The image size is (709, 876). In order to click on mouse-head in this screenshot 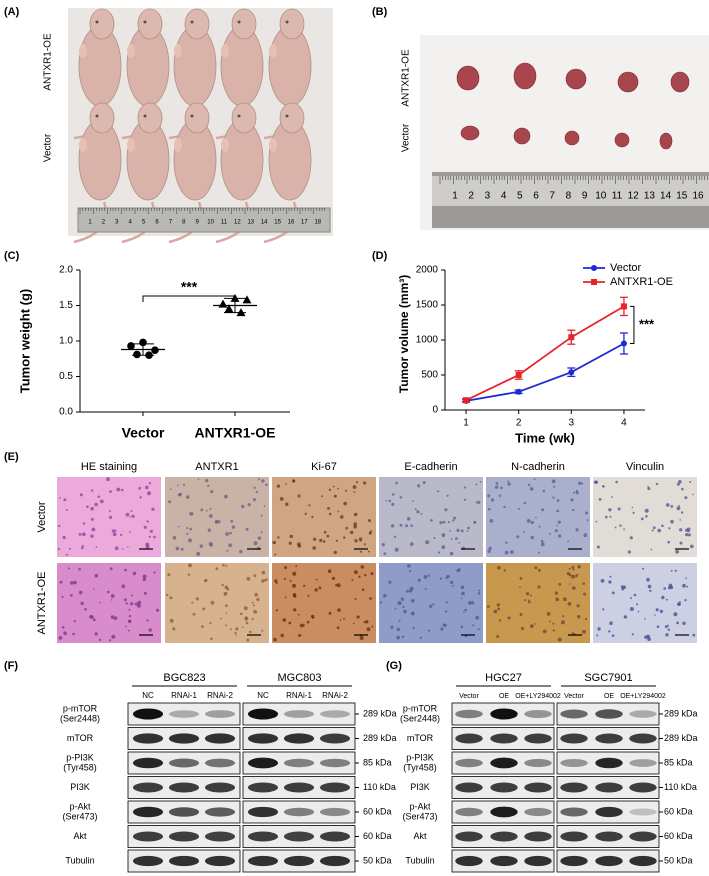, I will do `click(292, 24)`.